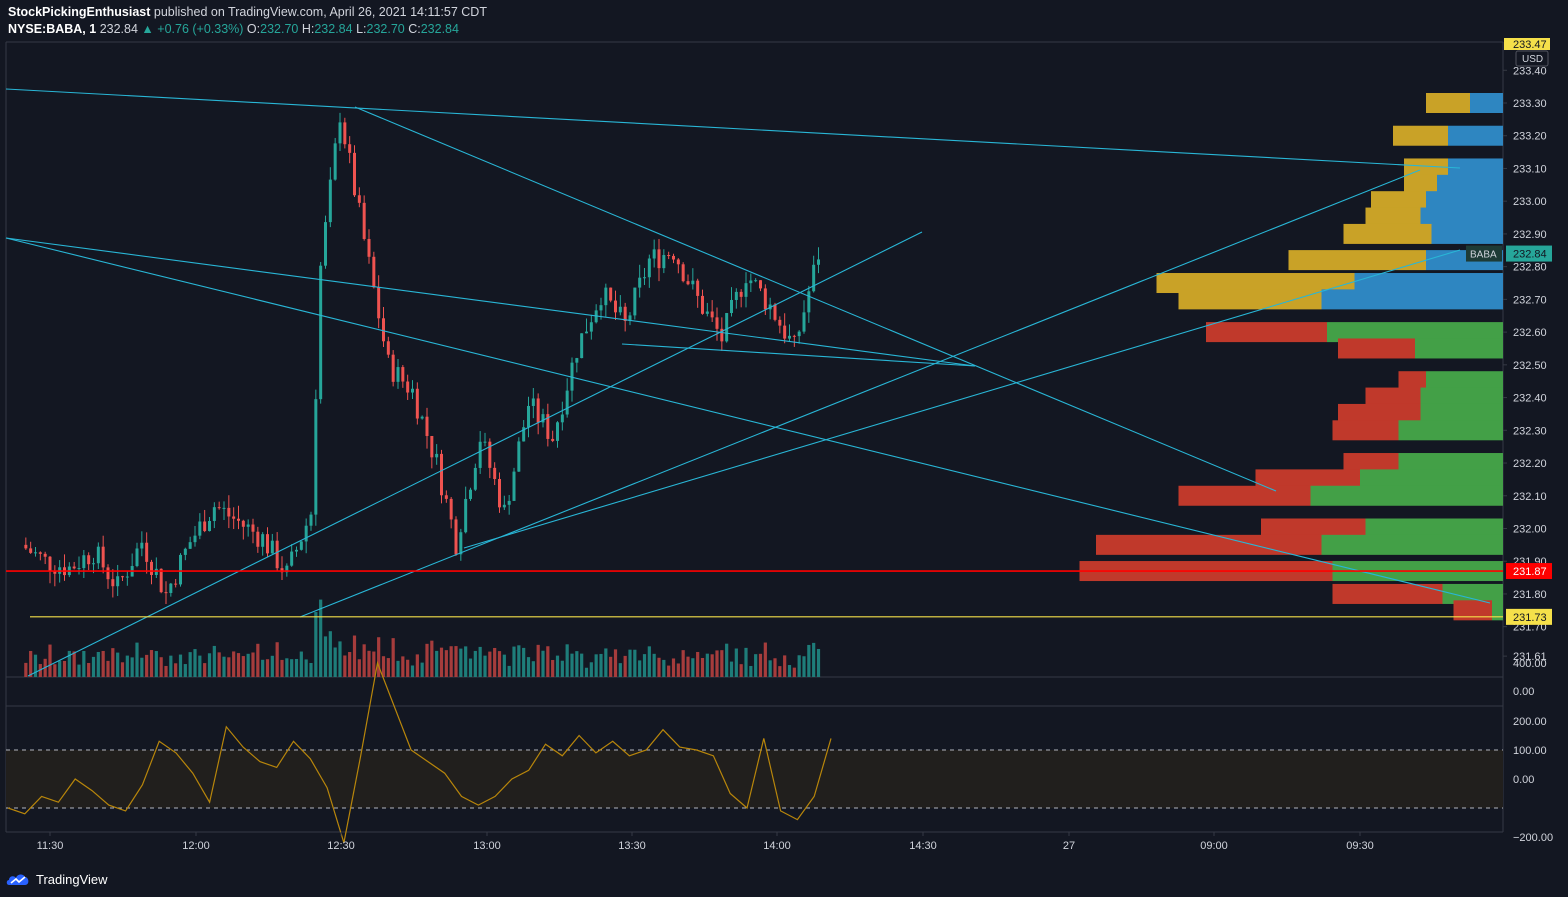  Describe the element at coordinates (1530, 268) in the screenshot. I see `price-tick-label: 232.80` at that location.